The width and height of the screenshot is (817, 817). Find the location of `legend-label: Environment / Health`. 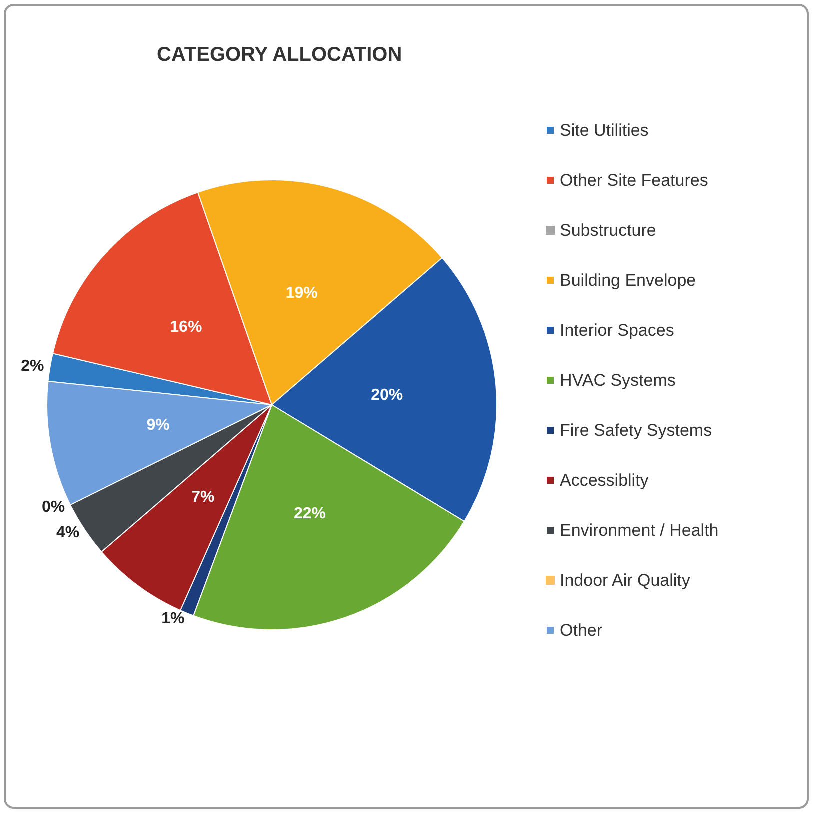

legend-label: Environment / Health is located at coordinates (639, 530).